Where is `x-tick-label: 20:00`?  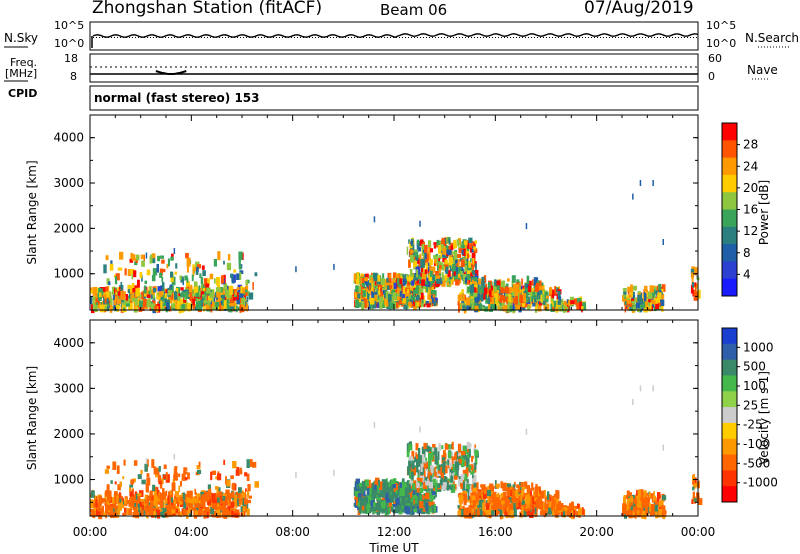
x-tick-label: 20:00 is located at coordinates (596, 532).